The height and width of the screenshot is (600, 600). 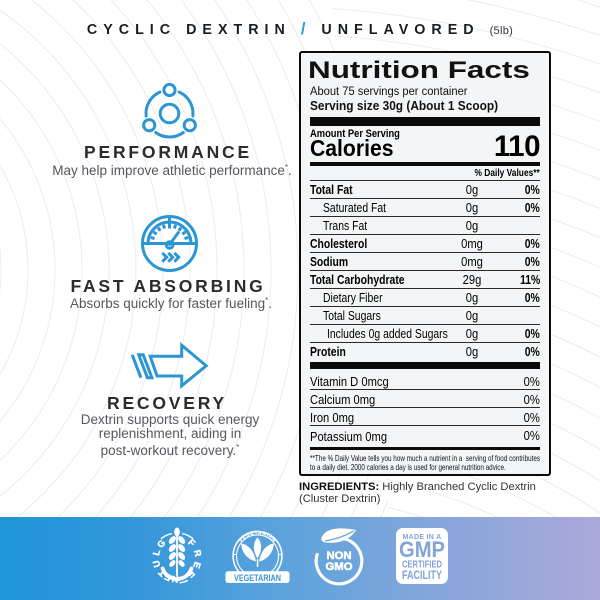 What do you see at coordinates (422, 565) in the screenshot?
I see `svg-text: CERTIFIED` at bounding box center [422, 565].